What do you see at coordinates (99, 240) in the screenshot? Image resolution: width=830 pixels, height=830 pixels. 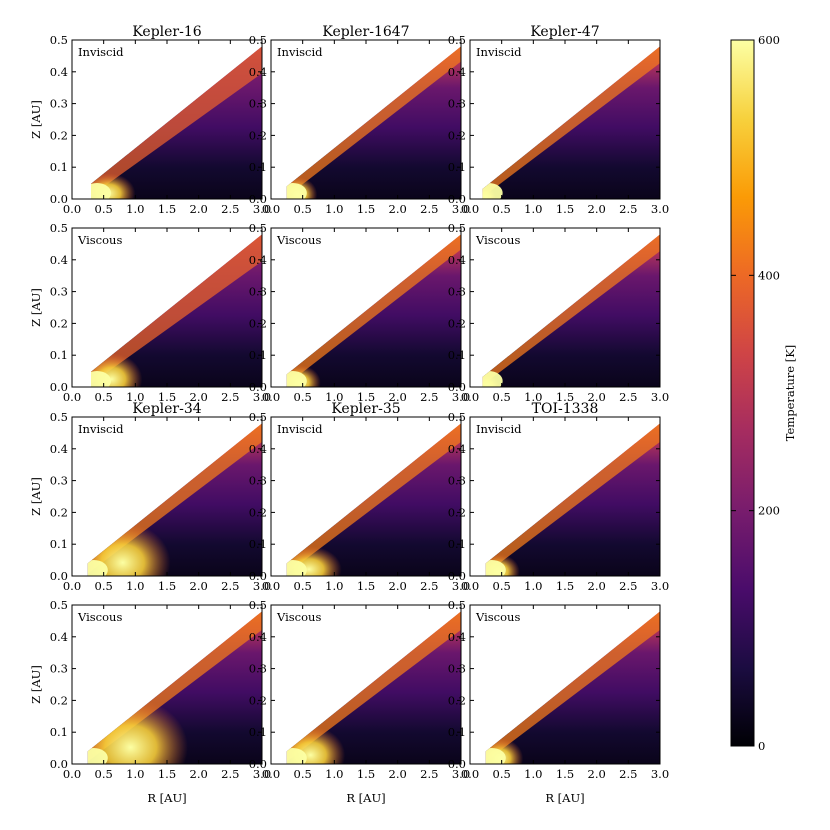 I see `regime-label: Viscous` at bounding box center [99, 240].